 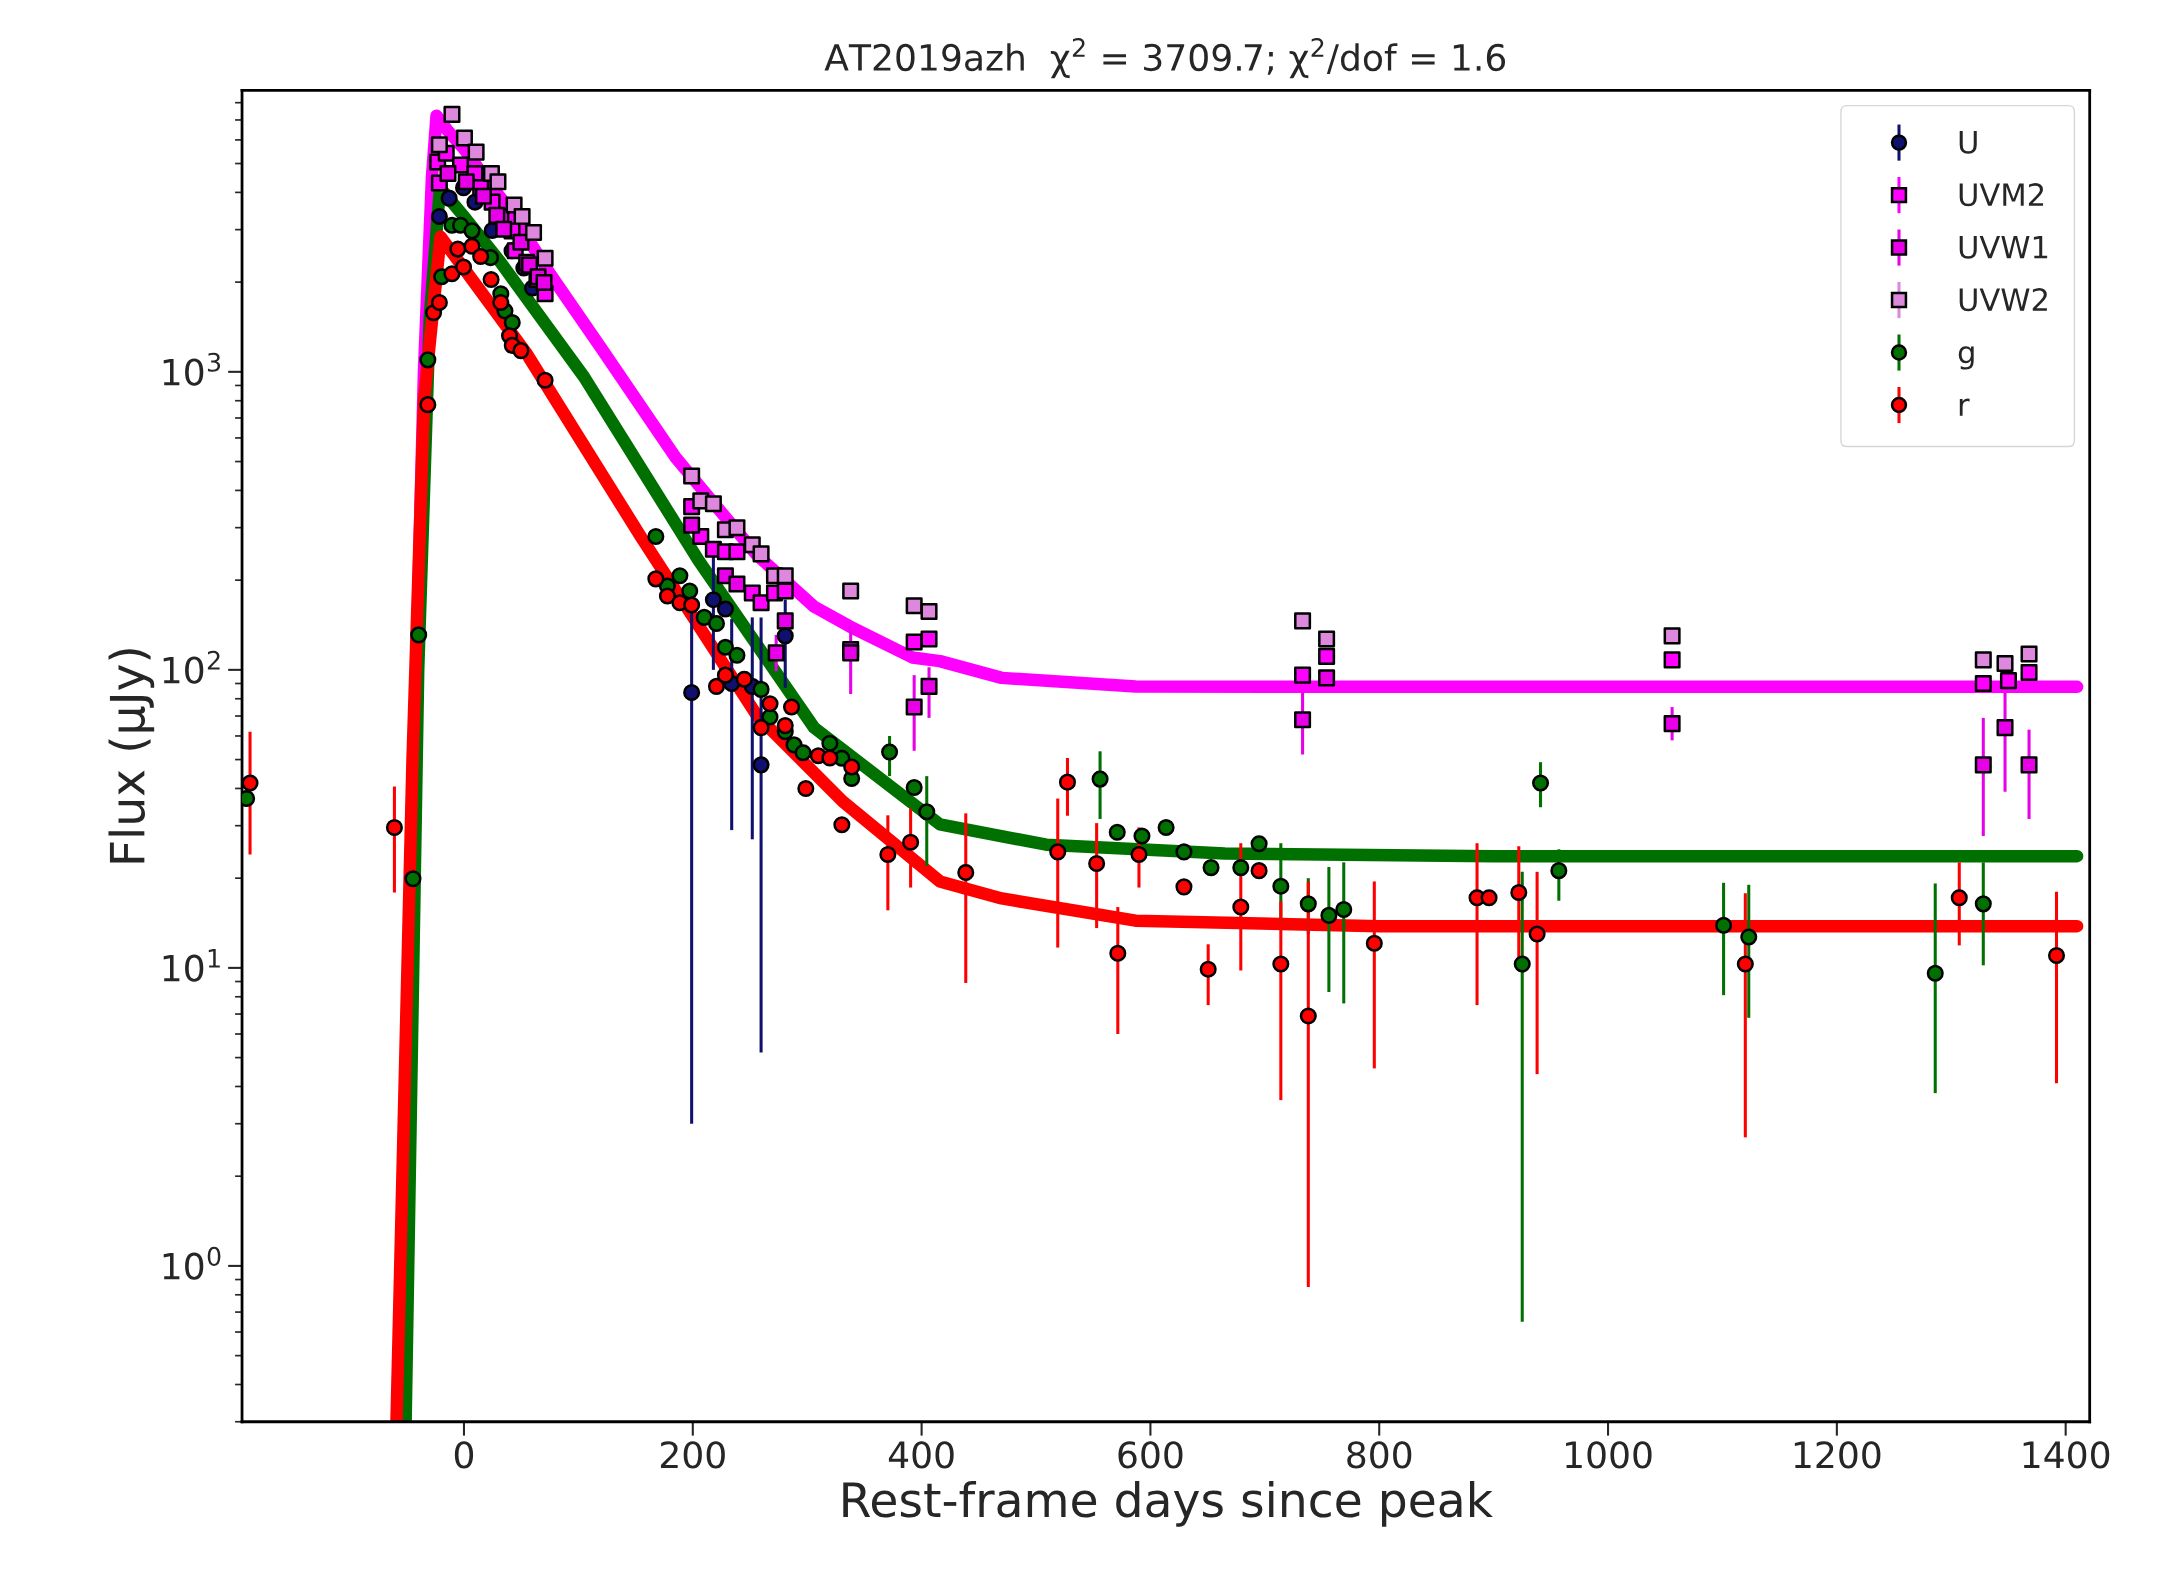 What do you see at coordinates (1379, 1455) in the screenshot?
I see `x-tick-label: 800` at bounding box center [1379, 1455].